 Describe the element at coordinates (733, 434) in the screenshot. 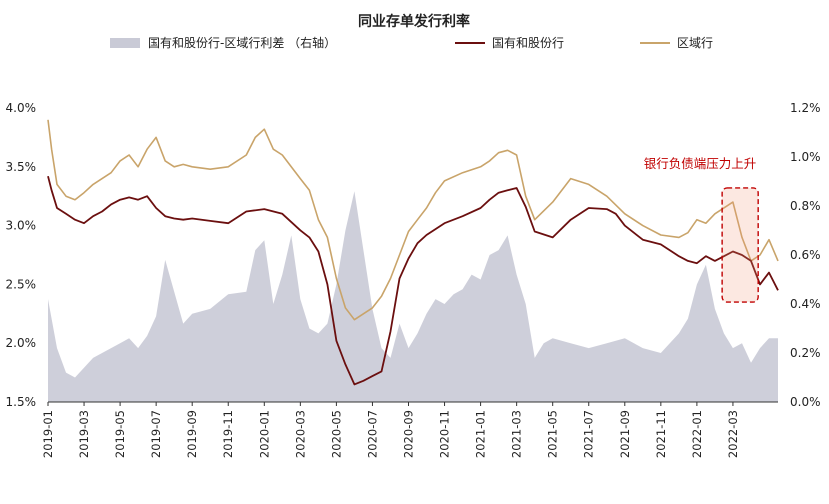

I see `x-tick-label: 2022-03` at that location.